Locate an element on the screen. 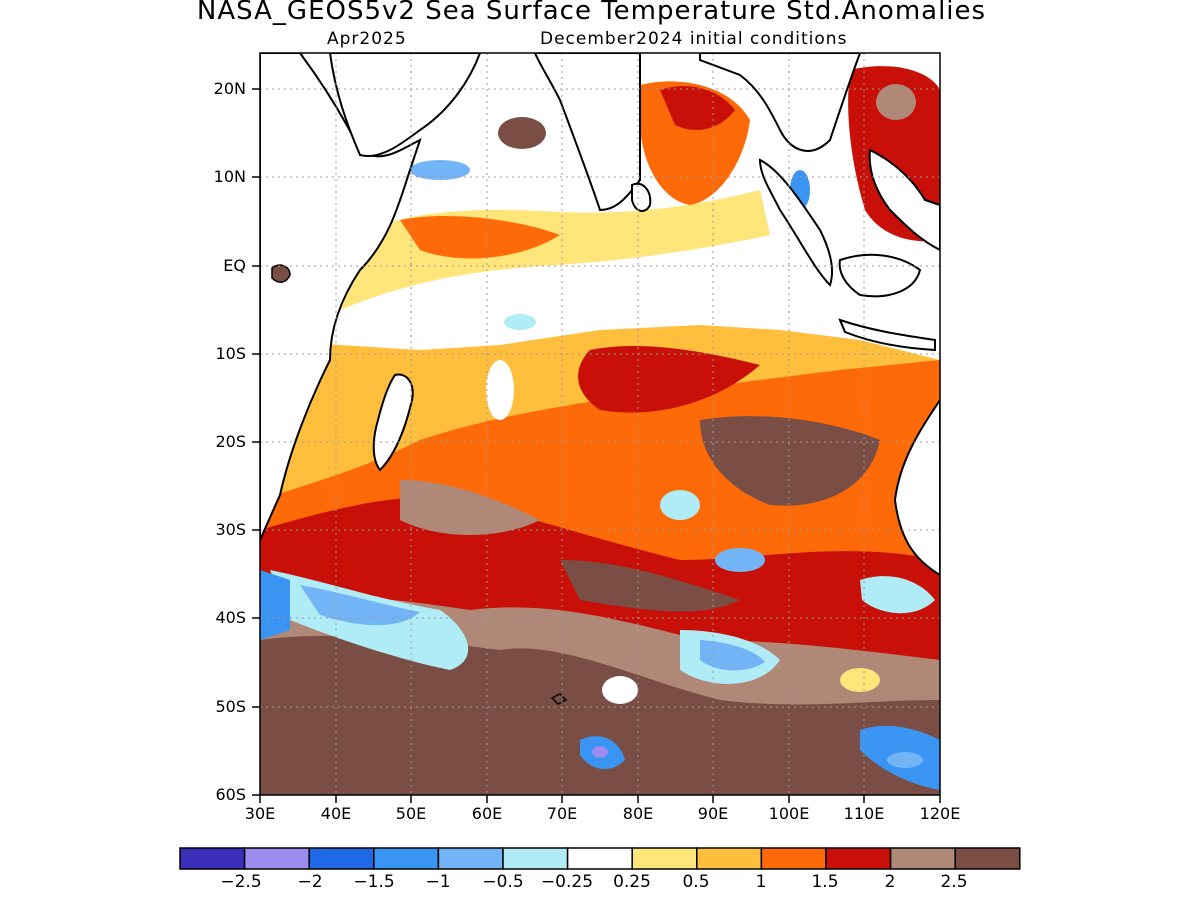 This screenshot has height=900, width=1200. lat-label: EQ is located at coordinates (234, 265).